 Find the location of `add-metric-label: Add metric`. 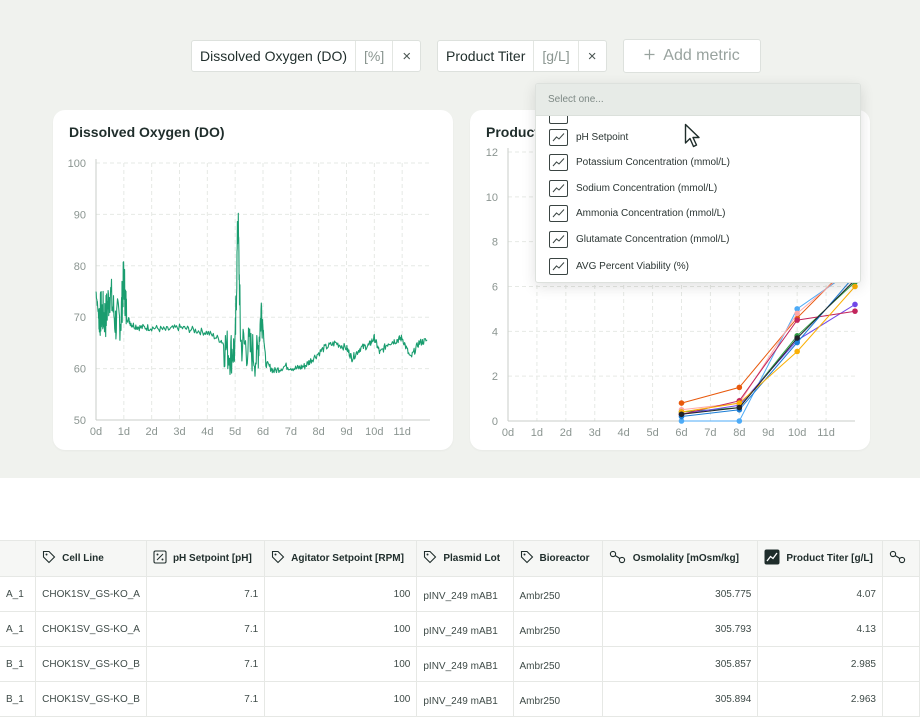

add-metric-label: Add metric is located at coordinates (701, 55).